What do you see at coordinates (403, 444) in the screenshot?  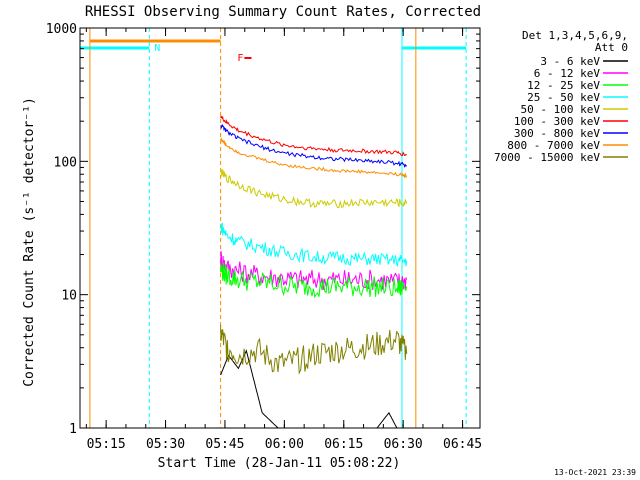 I see `x-tick-label-5: 06:30` at bounding box center [403, 444].